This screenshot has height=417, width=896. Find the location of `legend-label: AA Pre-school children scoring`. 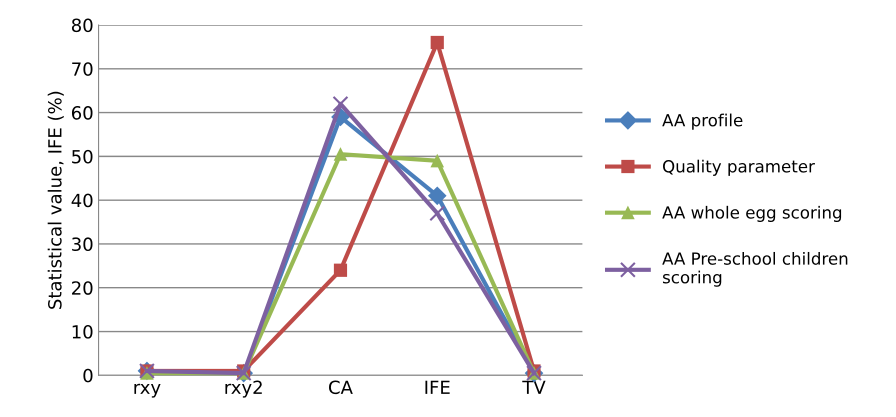

legend-label: AA Pre-school children scoring is located at coordinates (755, 269).